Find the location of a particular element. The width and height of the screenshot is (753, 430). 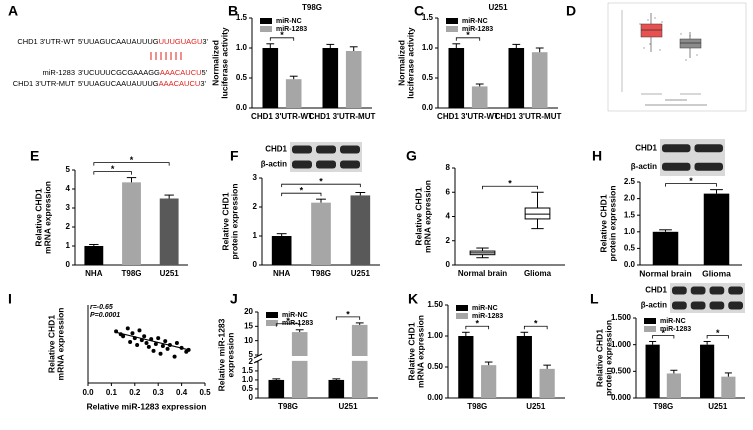

x-tick-label: NHA is located at coordinates (94, 273).